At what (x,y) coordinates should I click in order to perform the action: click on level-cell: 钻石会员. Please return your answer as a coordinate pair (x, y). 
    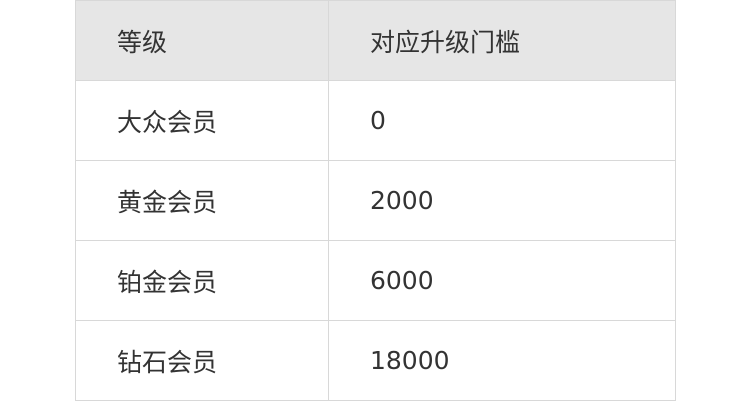
    Looking at the image, I should click on (202, 360).